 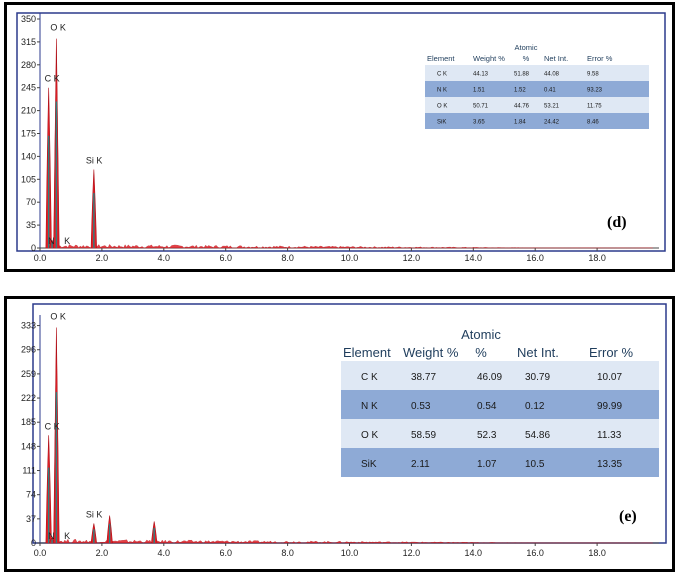 I want to click on x-tick-label: 16.0, so click(x=535, y=553).